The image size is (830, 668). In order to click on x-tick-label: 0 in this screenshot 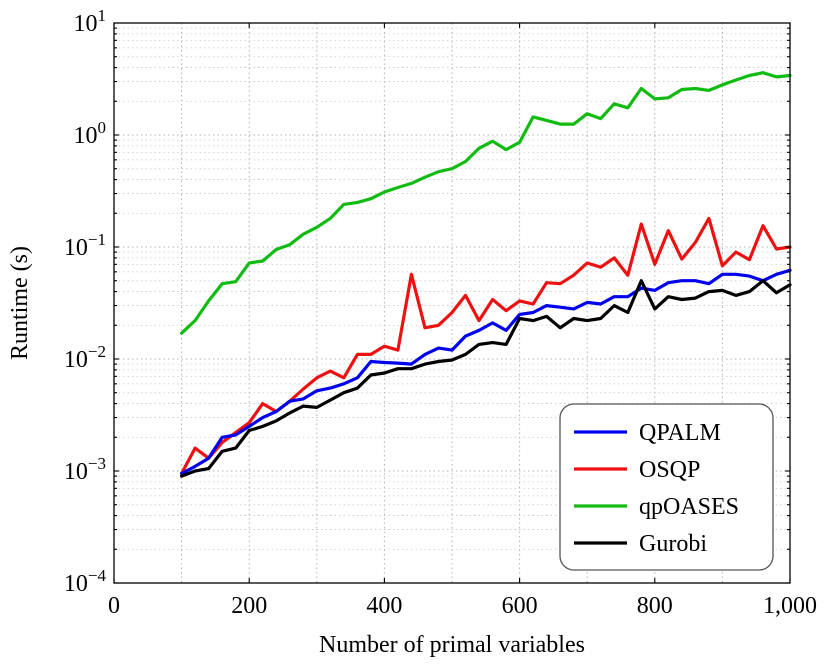, I will do `click(114, 606)`.